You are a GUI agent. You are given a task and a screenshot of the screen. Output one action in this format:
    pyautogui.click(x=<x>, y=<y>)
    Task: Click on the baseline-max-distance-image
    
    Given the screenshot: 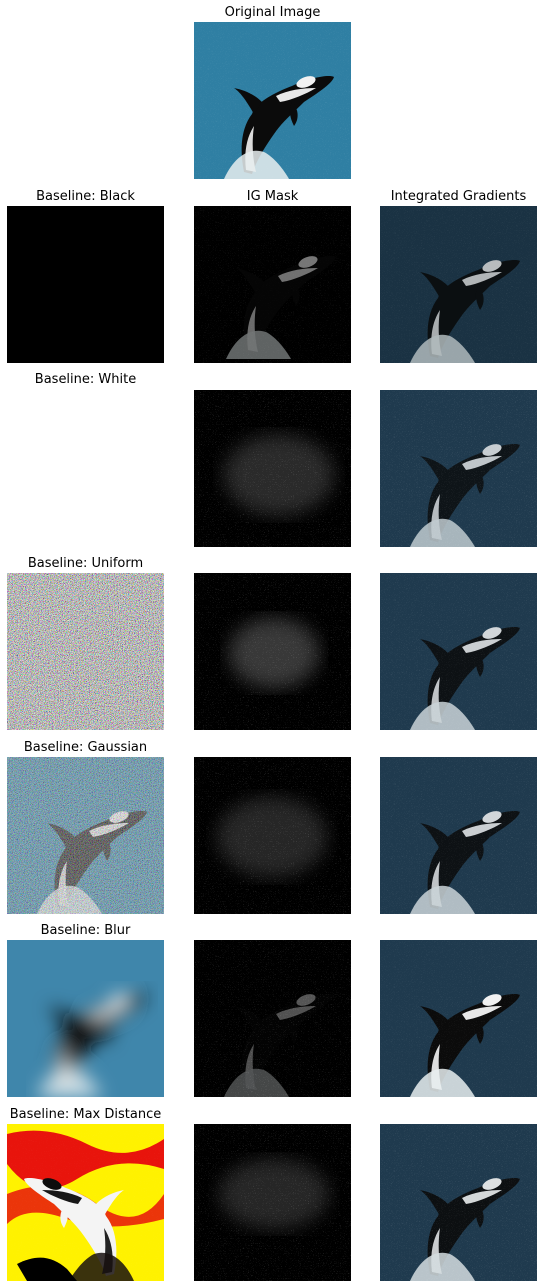 What is the action you would take?
    pyautogui.click(x=85, y=1202)
    